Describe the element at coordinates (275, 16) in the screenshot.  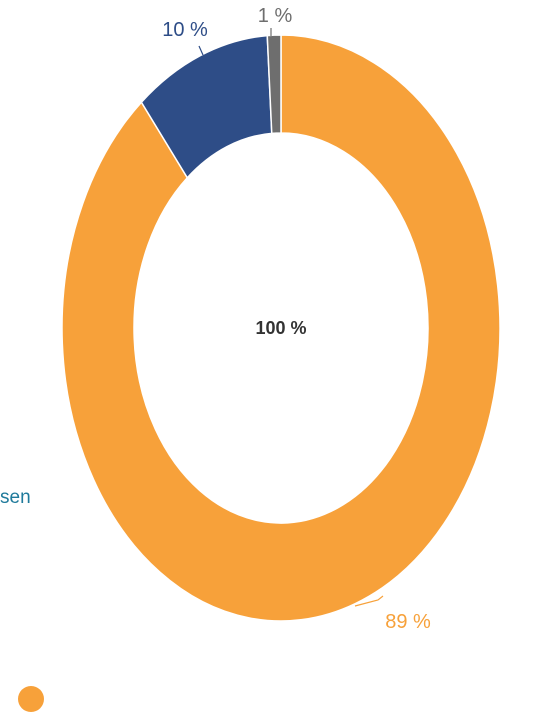
I see `data-label-3: 1 %` at that location.